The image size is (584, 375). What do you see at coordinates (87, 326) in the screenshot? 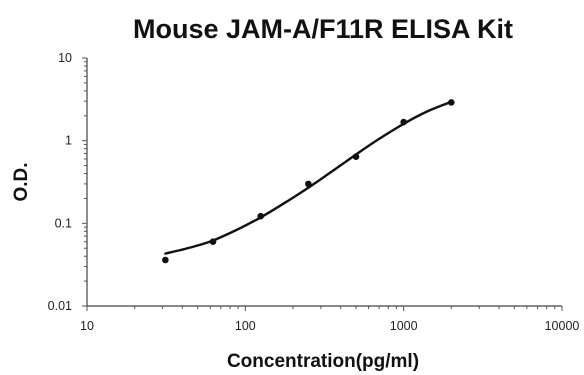
I see `x-tick-label: 10` at bounding box center [87, 326].